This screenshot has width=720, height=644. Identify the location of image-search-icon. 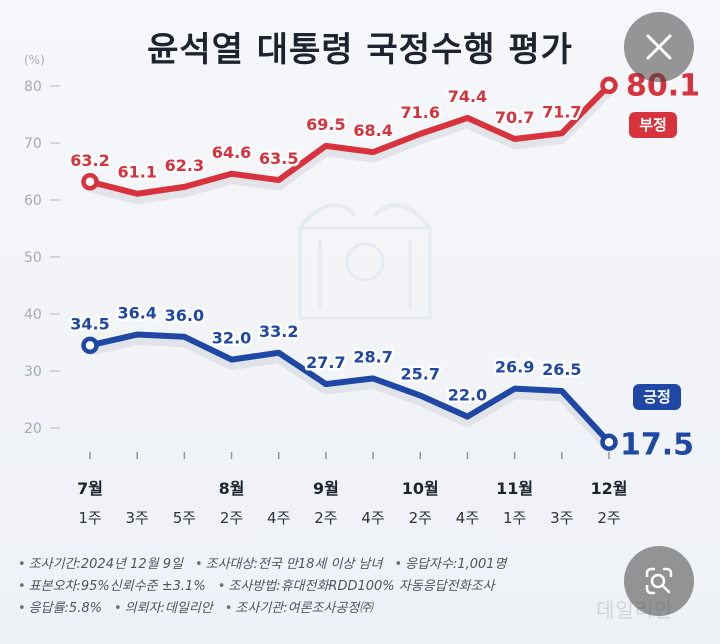
(659, 581).